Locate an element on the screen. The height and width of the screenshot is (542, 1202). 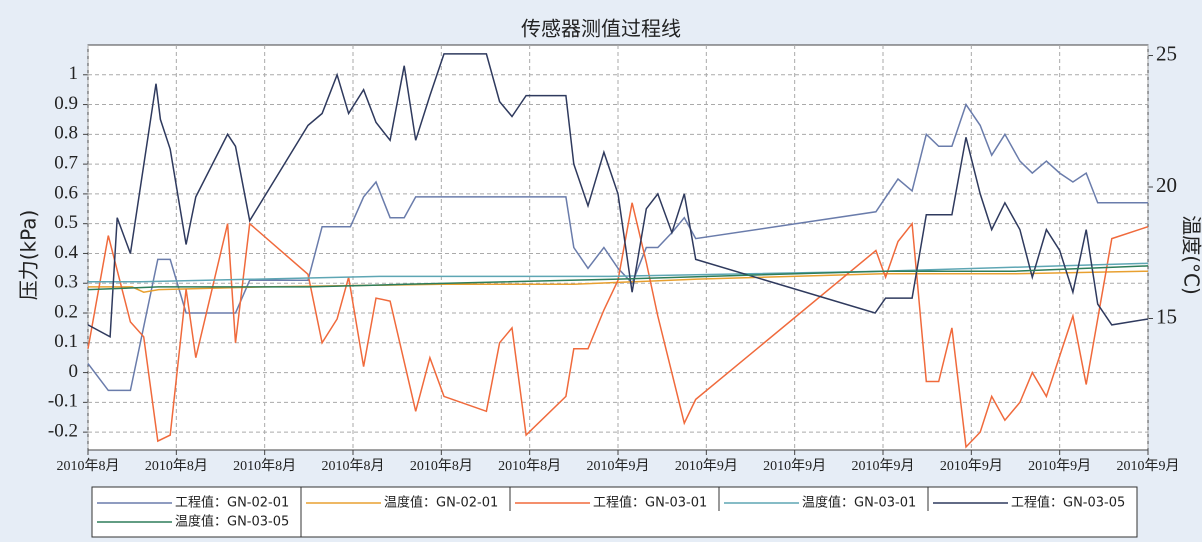
y-tick-label: 0.8 is located at coordinates (66, 133).